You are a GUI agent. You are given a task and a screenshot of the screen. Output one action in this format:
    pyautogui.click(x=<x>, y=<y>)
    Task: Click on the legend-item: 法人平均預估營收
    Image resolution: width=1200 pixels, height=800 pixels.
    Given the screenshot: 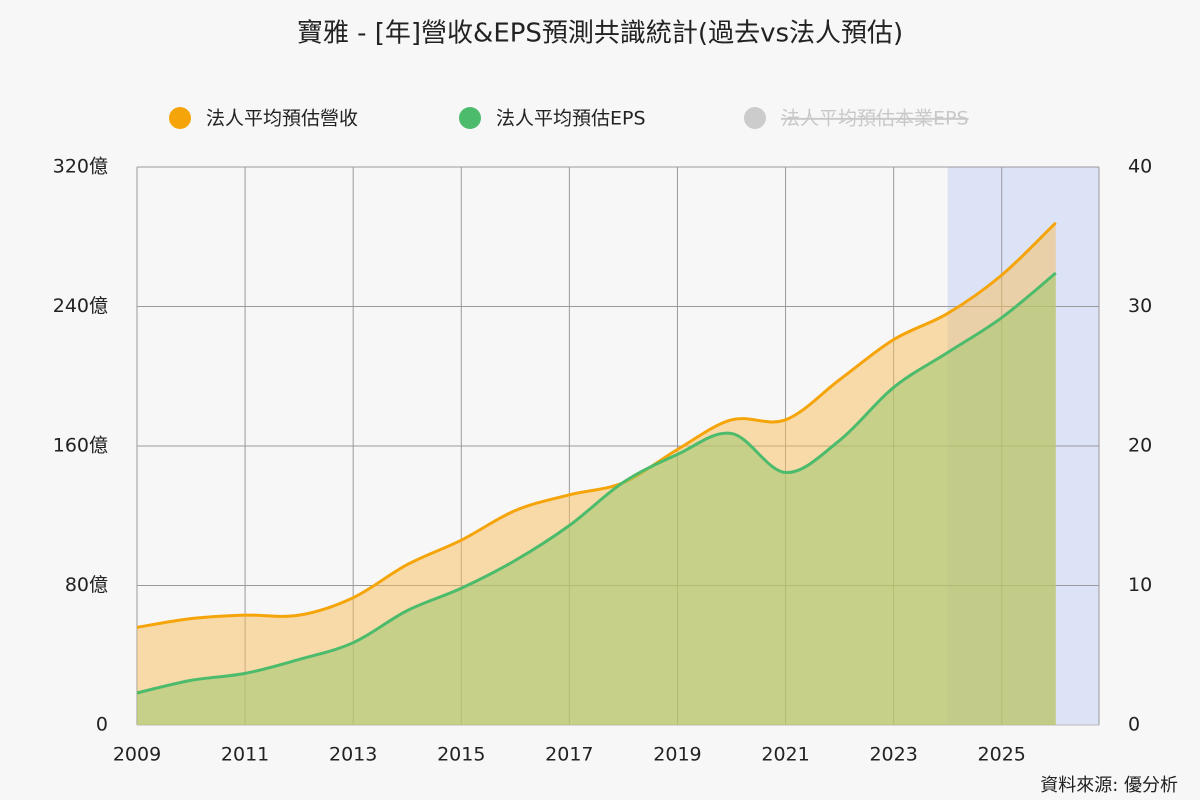 What is the action you would take?
    pyautogui.click(x=263, y=118)
    